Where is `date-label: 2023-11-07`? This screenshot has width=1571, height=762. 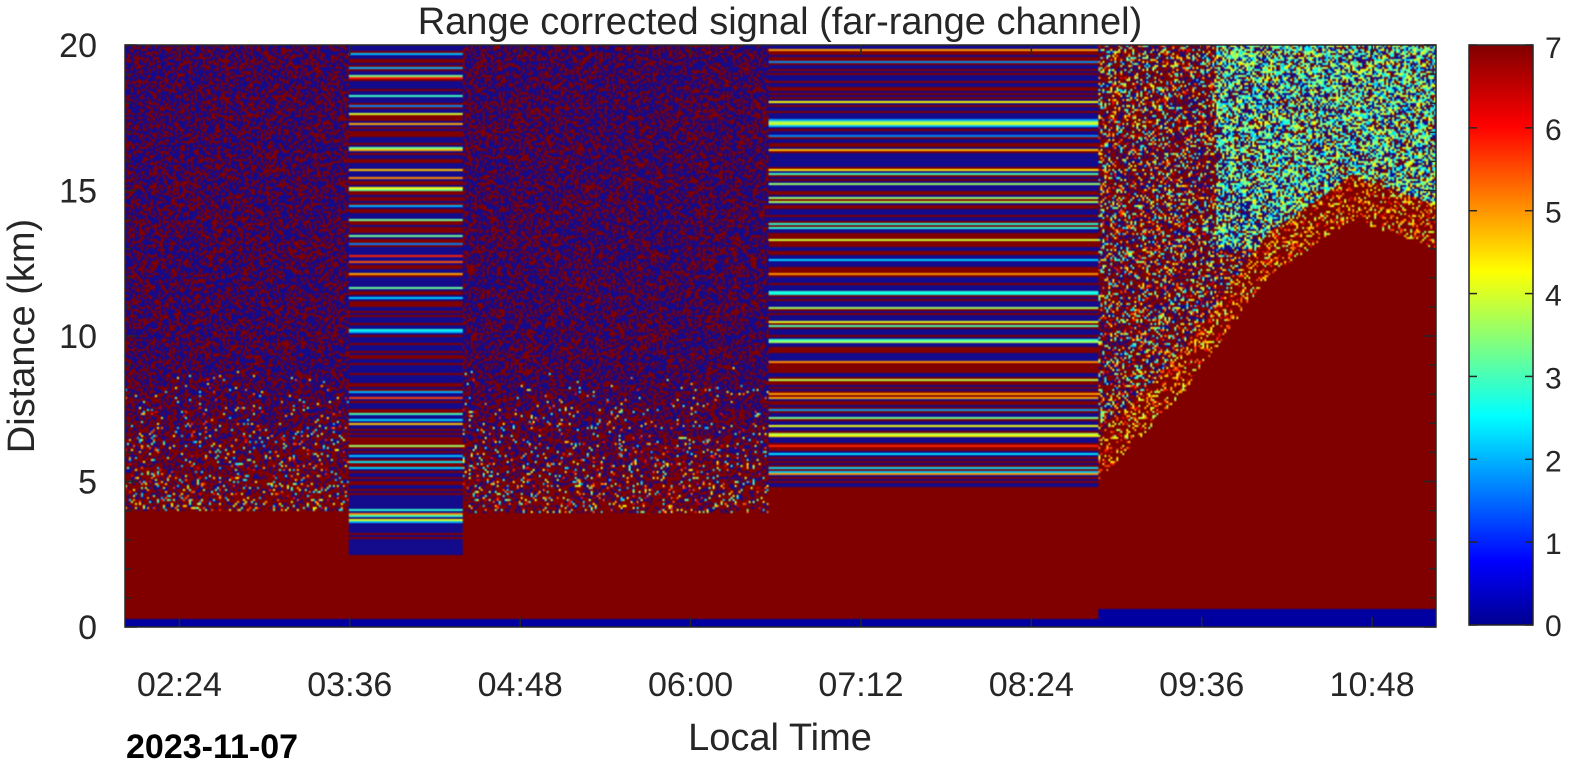 date-label: 2023-11-07 is located at coordinates (212, 745).